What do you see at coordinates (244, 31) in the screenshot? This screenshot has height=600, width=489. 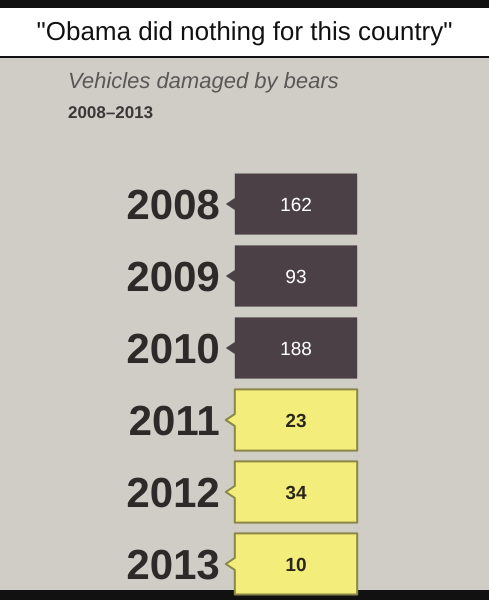 I see `text: "Obama did nothing for this country"` at bounding box center [244, 31].